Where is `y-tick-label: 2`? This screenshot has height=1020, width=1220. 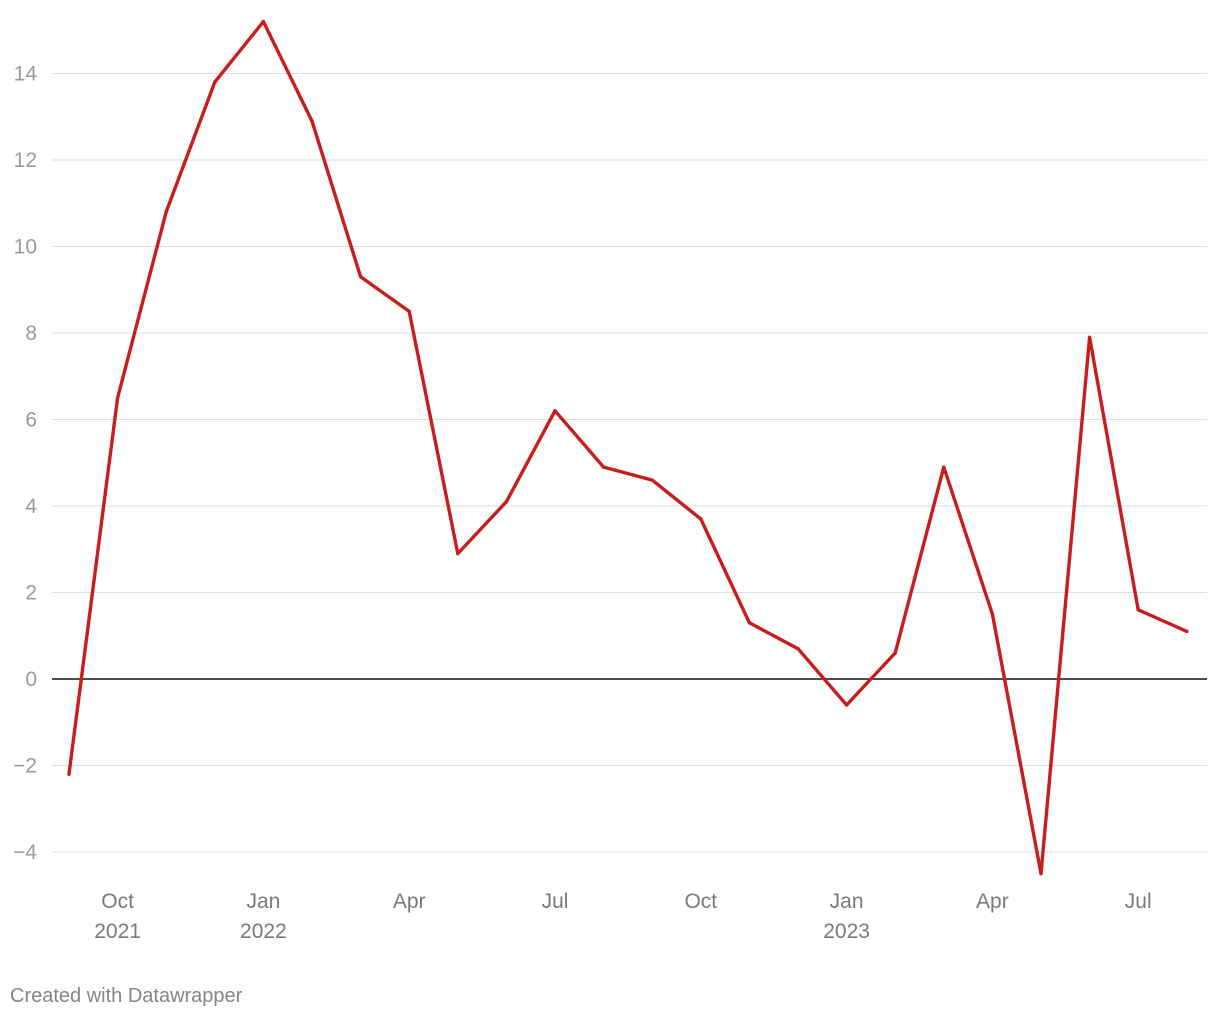 y-tick-label: 2 is located at coordinates (31, 593).